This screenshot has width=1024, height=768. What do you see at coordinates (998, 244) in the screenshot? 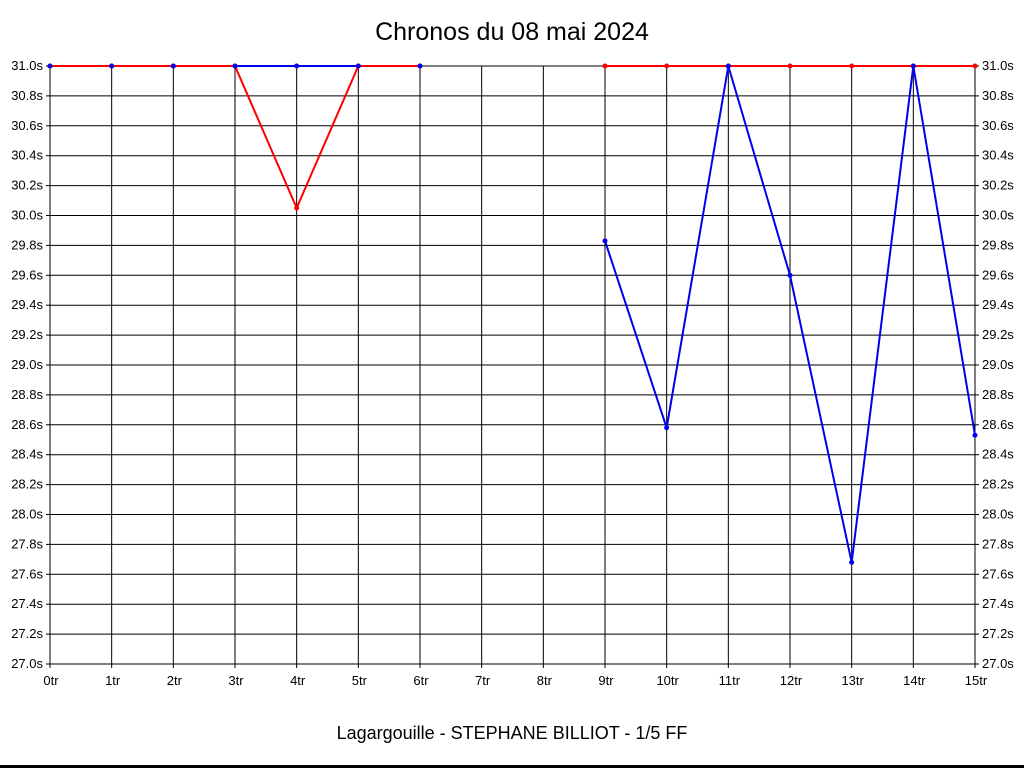
I see `y-axis-label-right: 29.8s` at bounding box center [998, 244].